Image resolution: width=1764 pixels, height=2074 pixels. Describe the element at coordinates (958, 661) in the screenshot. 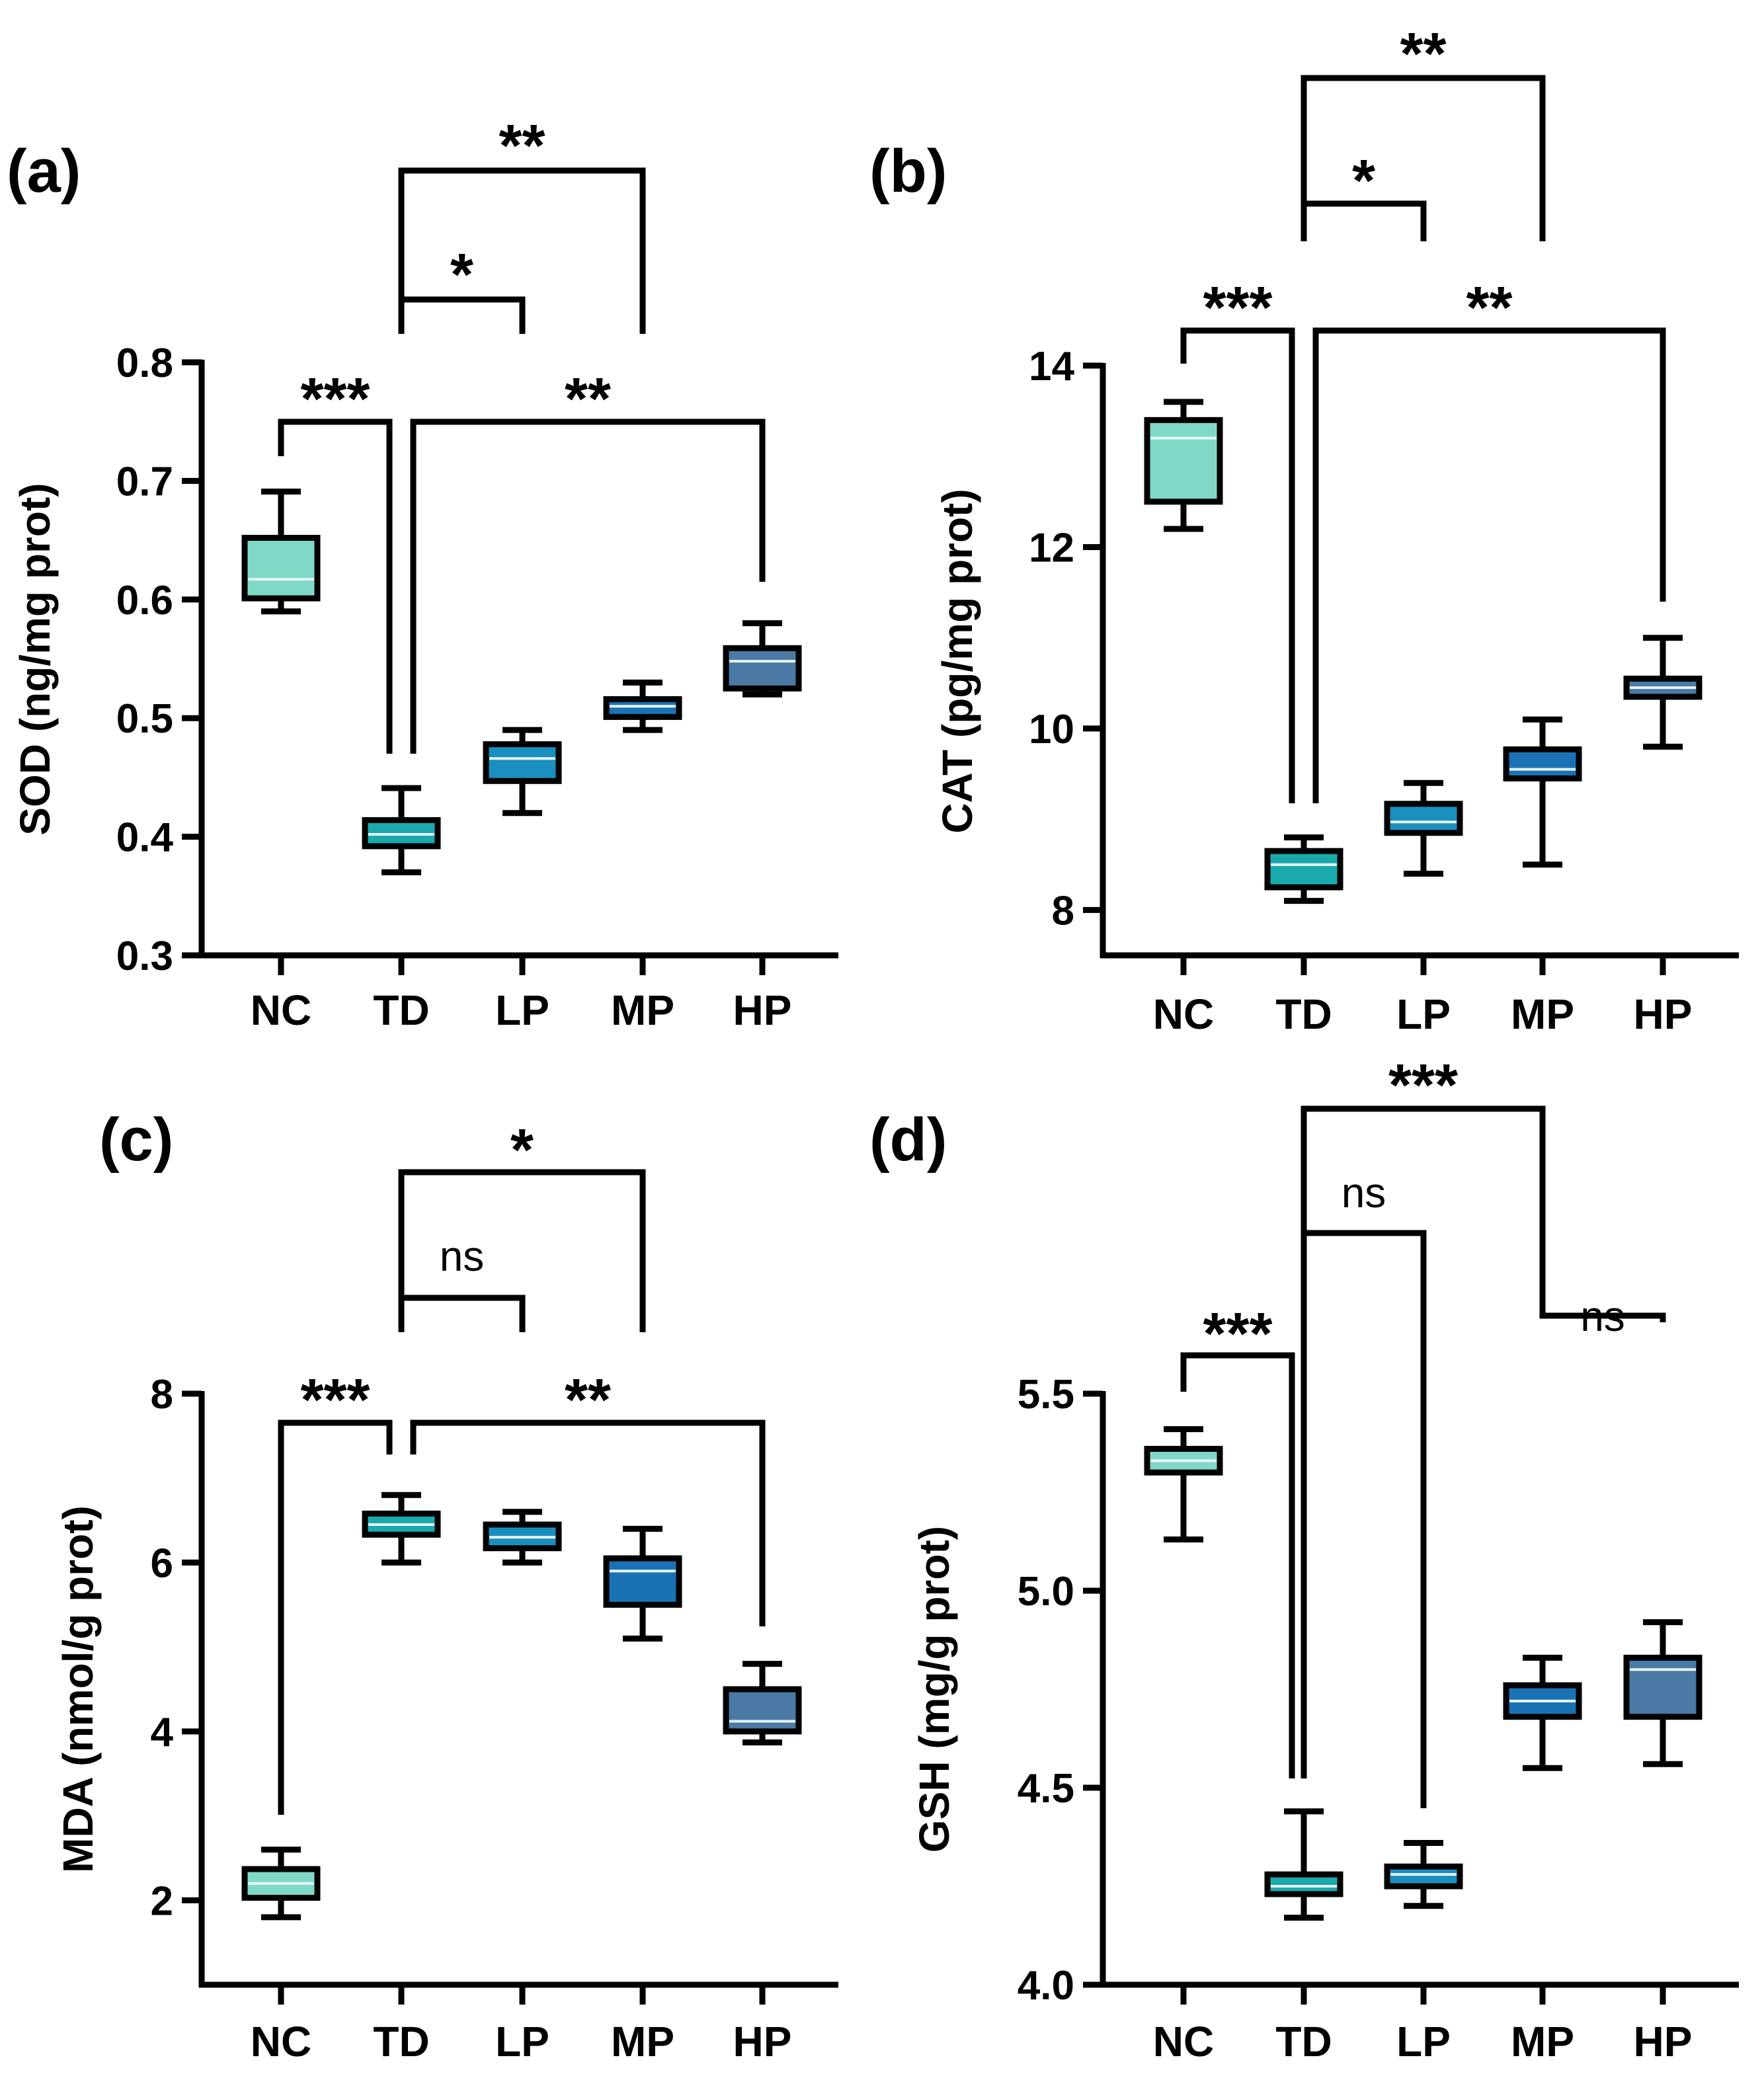

I see `y-axis-title: CAT (pg/mg prot)` at that location.